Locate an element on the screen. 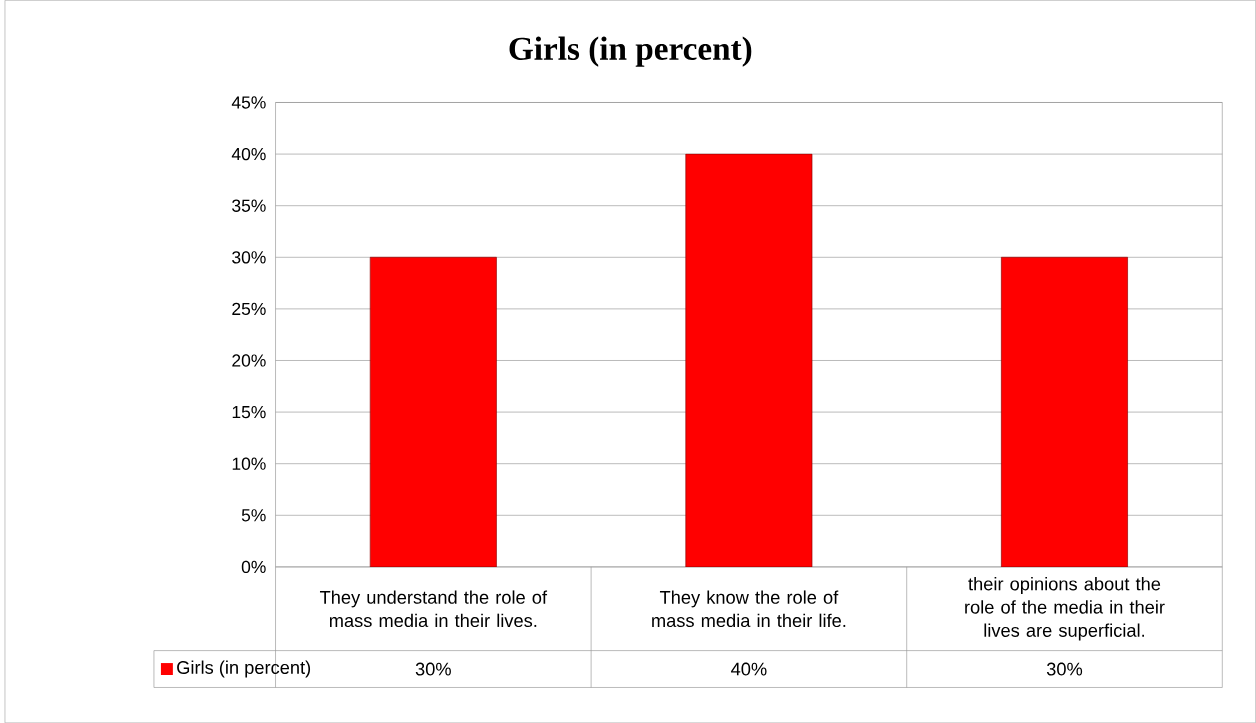 This screenshot has width=1256, height=723. x-tick-label: their opinions about the role of the media in their lives are superficial. is located at coordinates (1065, 608).